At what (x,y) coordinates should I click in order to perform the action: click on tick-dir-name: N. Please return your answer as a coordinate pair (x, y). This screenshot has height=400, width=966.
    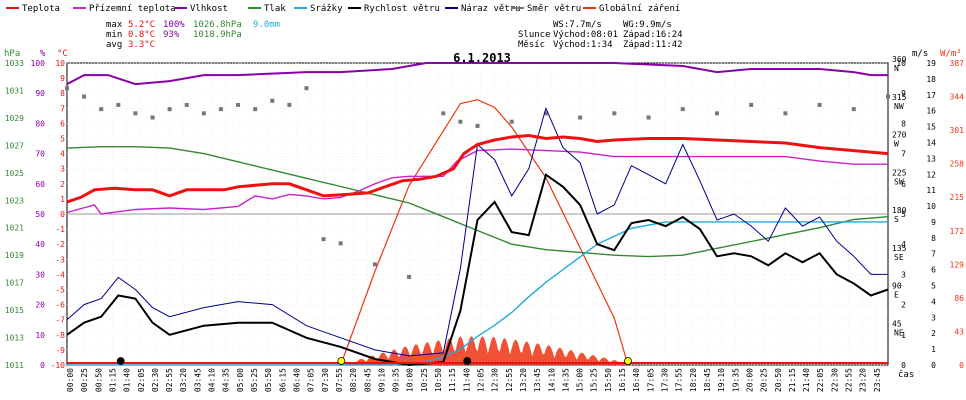
    Looking at the image, I should click on (896, 68).